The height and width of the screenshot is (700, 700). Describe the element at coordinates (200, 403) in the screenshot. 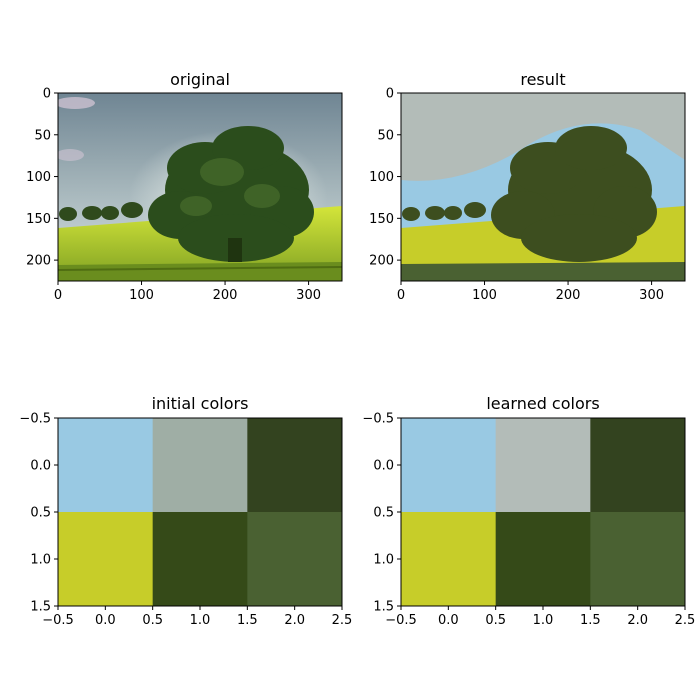

I see `panel-title-initial-colors: initial colors` at that location.